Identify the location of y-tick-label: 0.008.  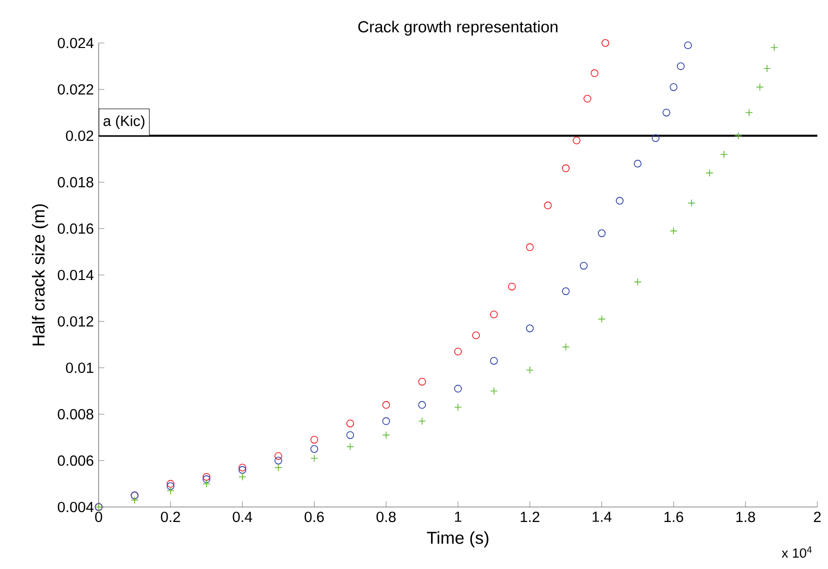
(76, 414).